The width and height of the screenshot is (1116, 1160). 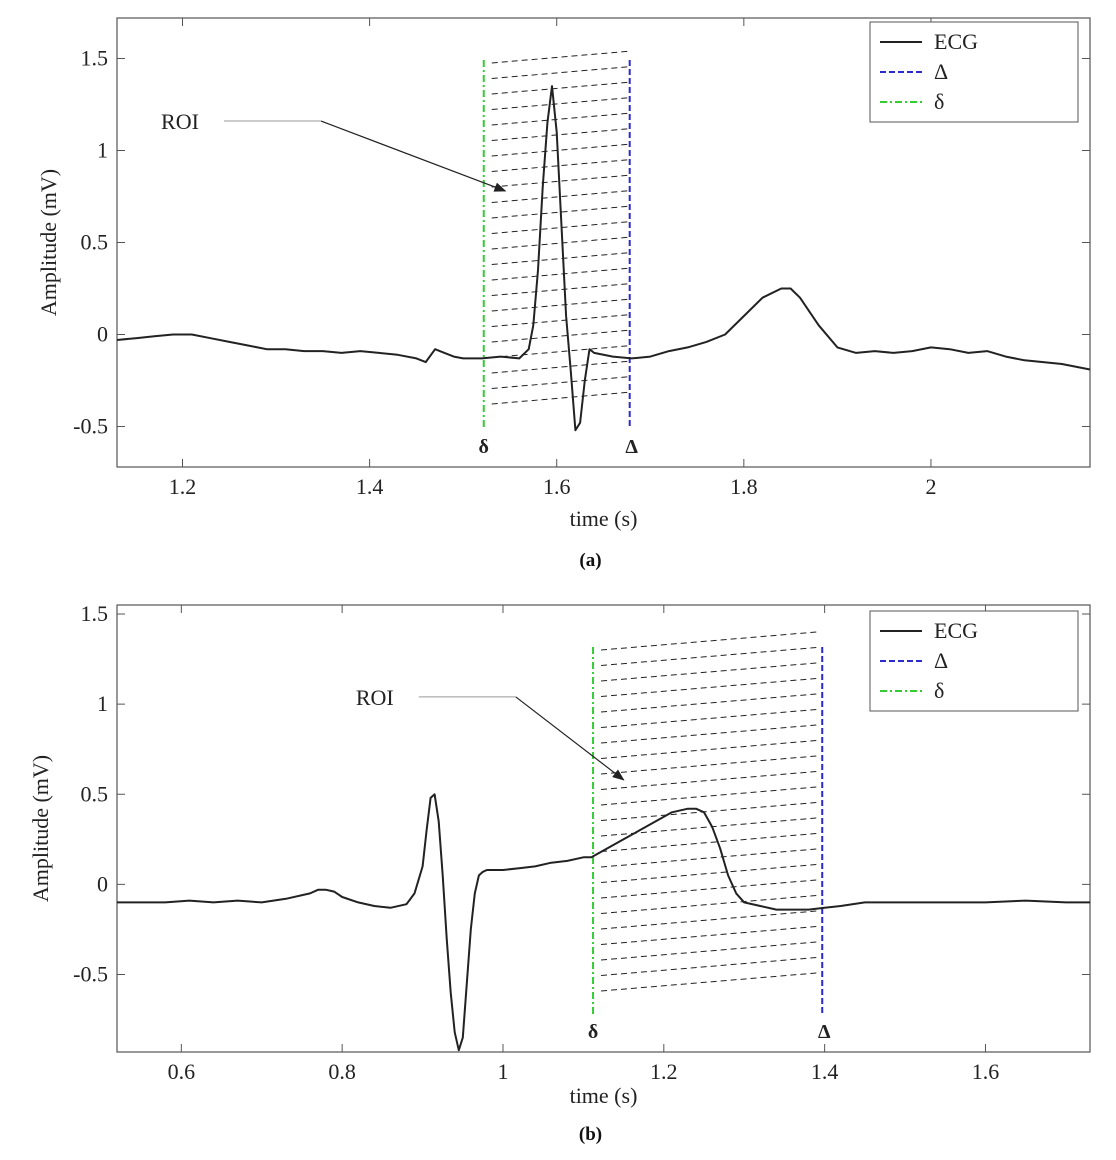 I want to click on panel-label: (b), so click(x=590, y=1134).